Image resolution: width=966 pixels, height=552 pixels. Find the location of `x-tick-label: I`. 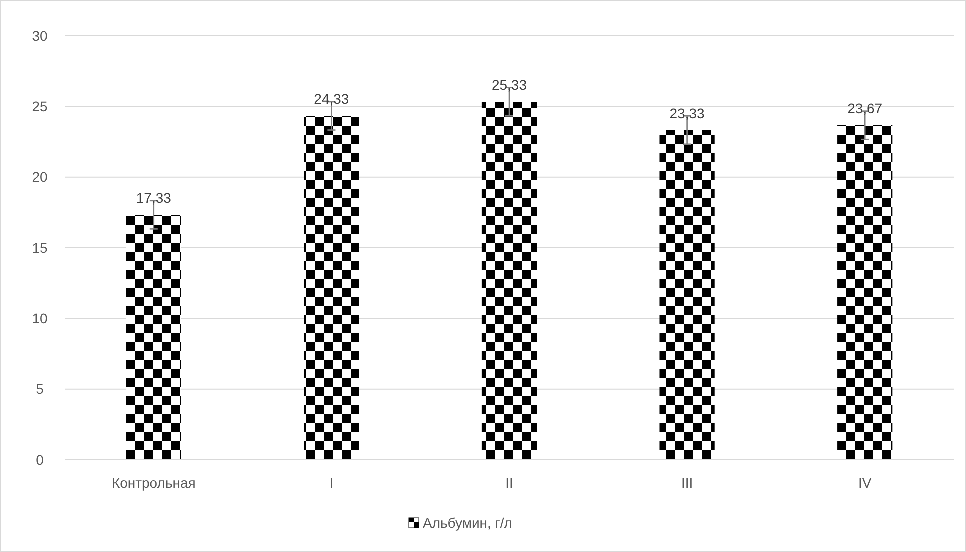

x-tick-label: I is located at coordinates (332, 483).